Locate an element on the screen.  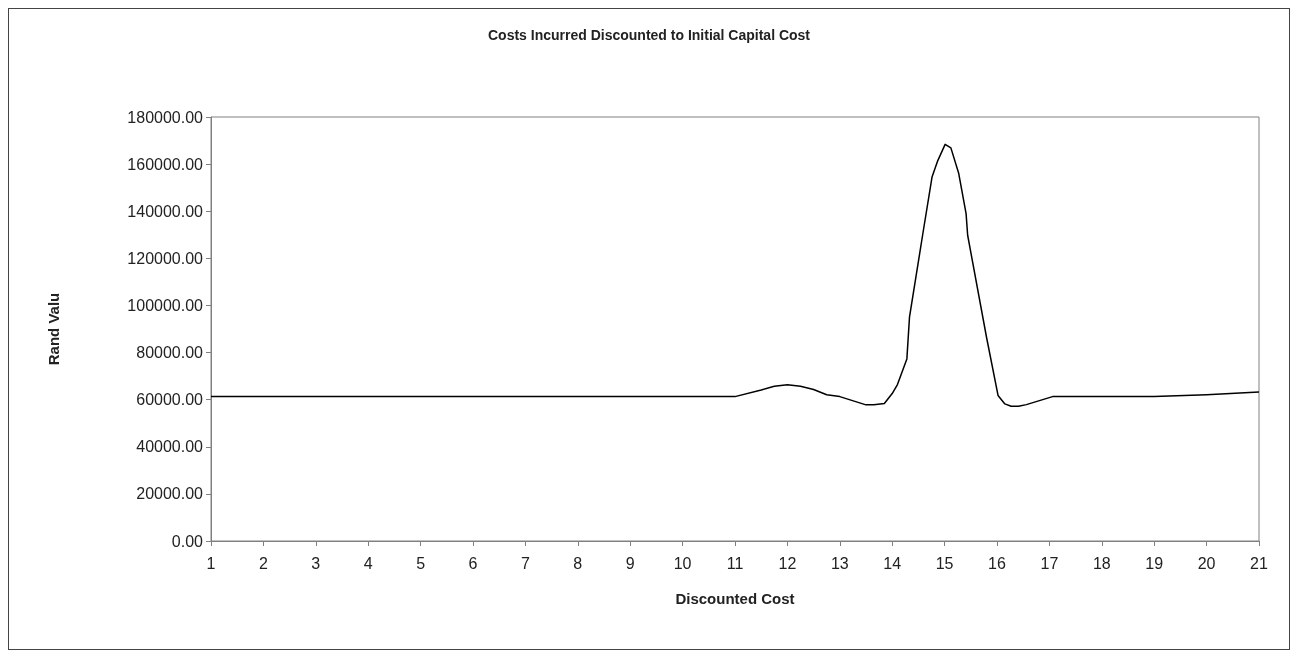
x-tick-label: 16 is located at coordinates (997, 563).